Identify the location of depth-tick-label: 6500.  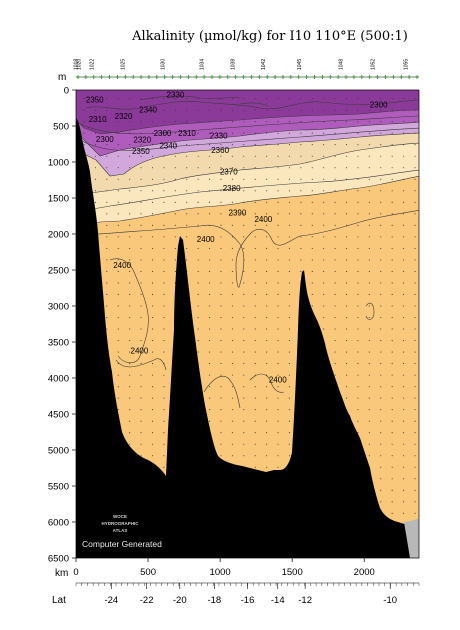
(58, 559).